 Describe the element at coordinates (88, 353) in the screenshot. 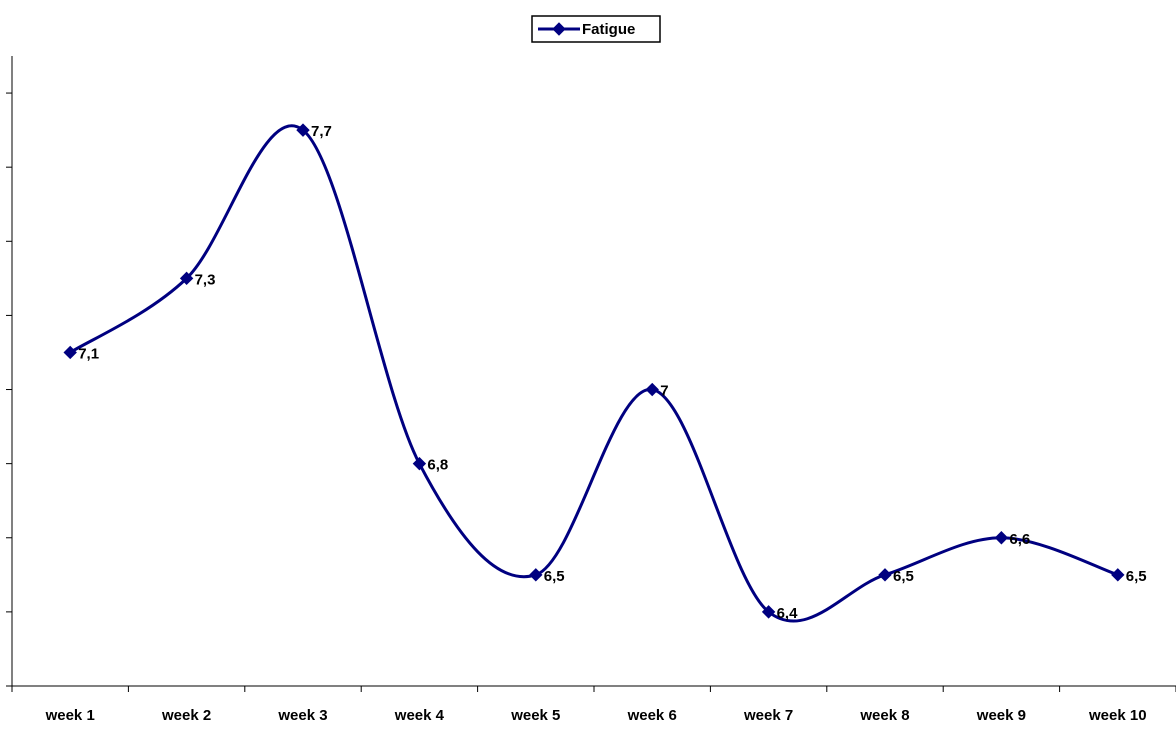

I see `data-label: 7,1` at that location.